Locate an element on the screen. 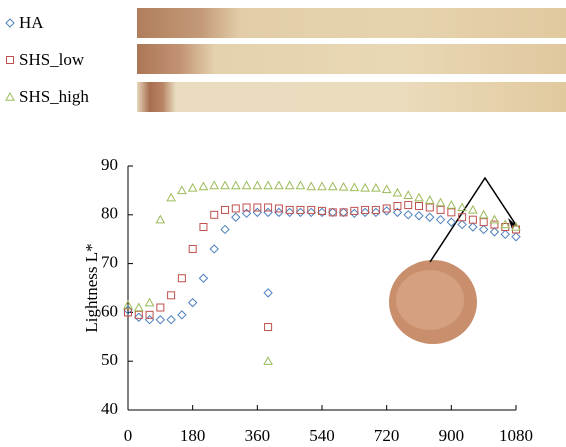  x-tick-label: 720 is located at coordinates (387, 435).